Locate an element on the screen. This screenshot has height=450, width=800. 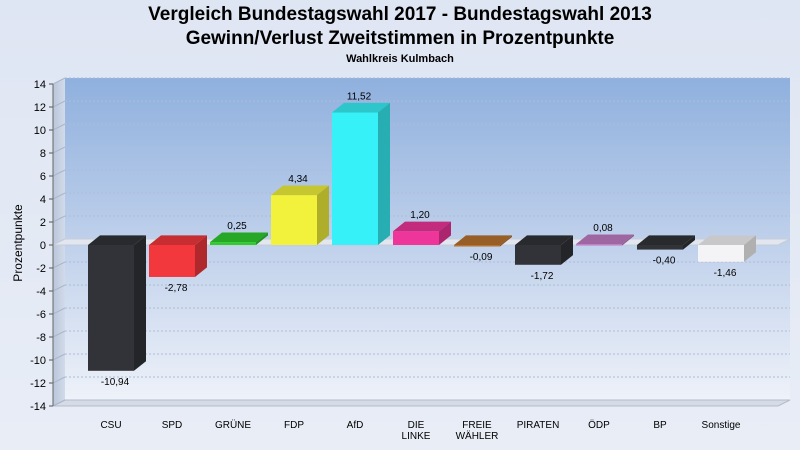
data-label: 4,34 is located at coordinates (298, 179).